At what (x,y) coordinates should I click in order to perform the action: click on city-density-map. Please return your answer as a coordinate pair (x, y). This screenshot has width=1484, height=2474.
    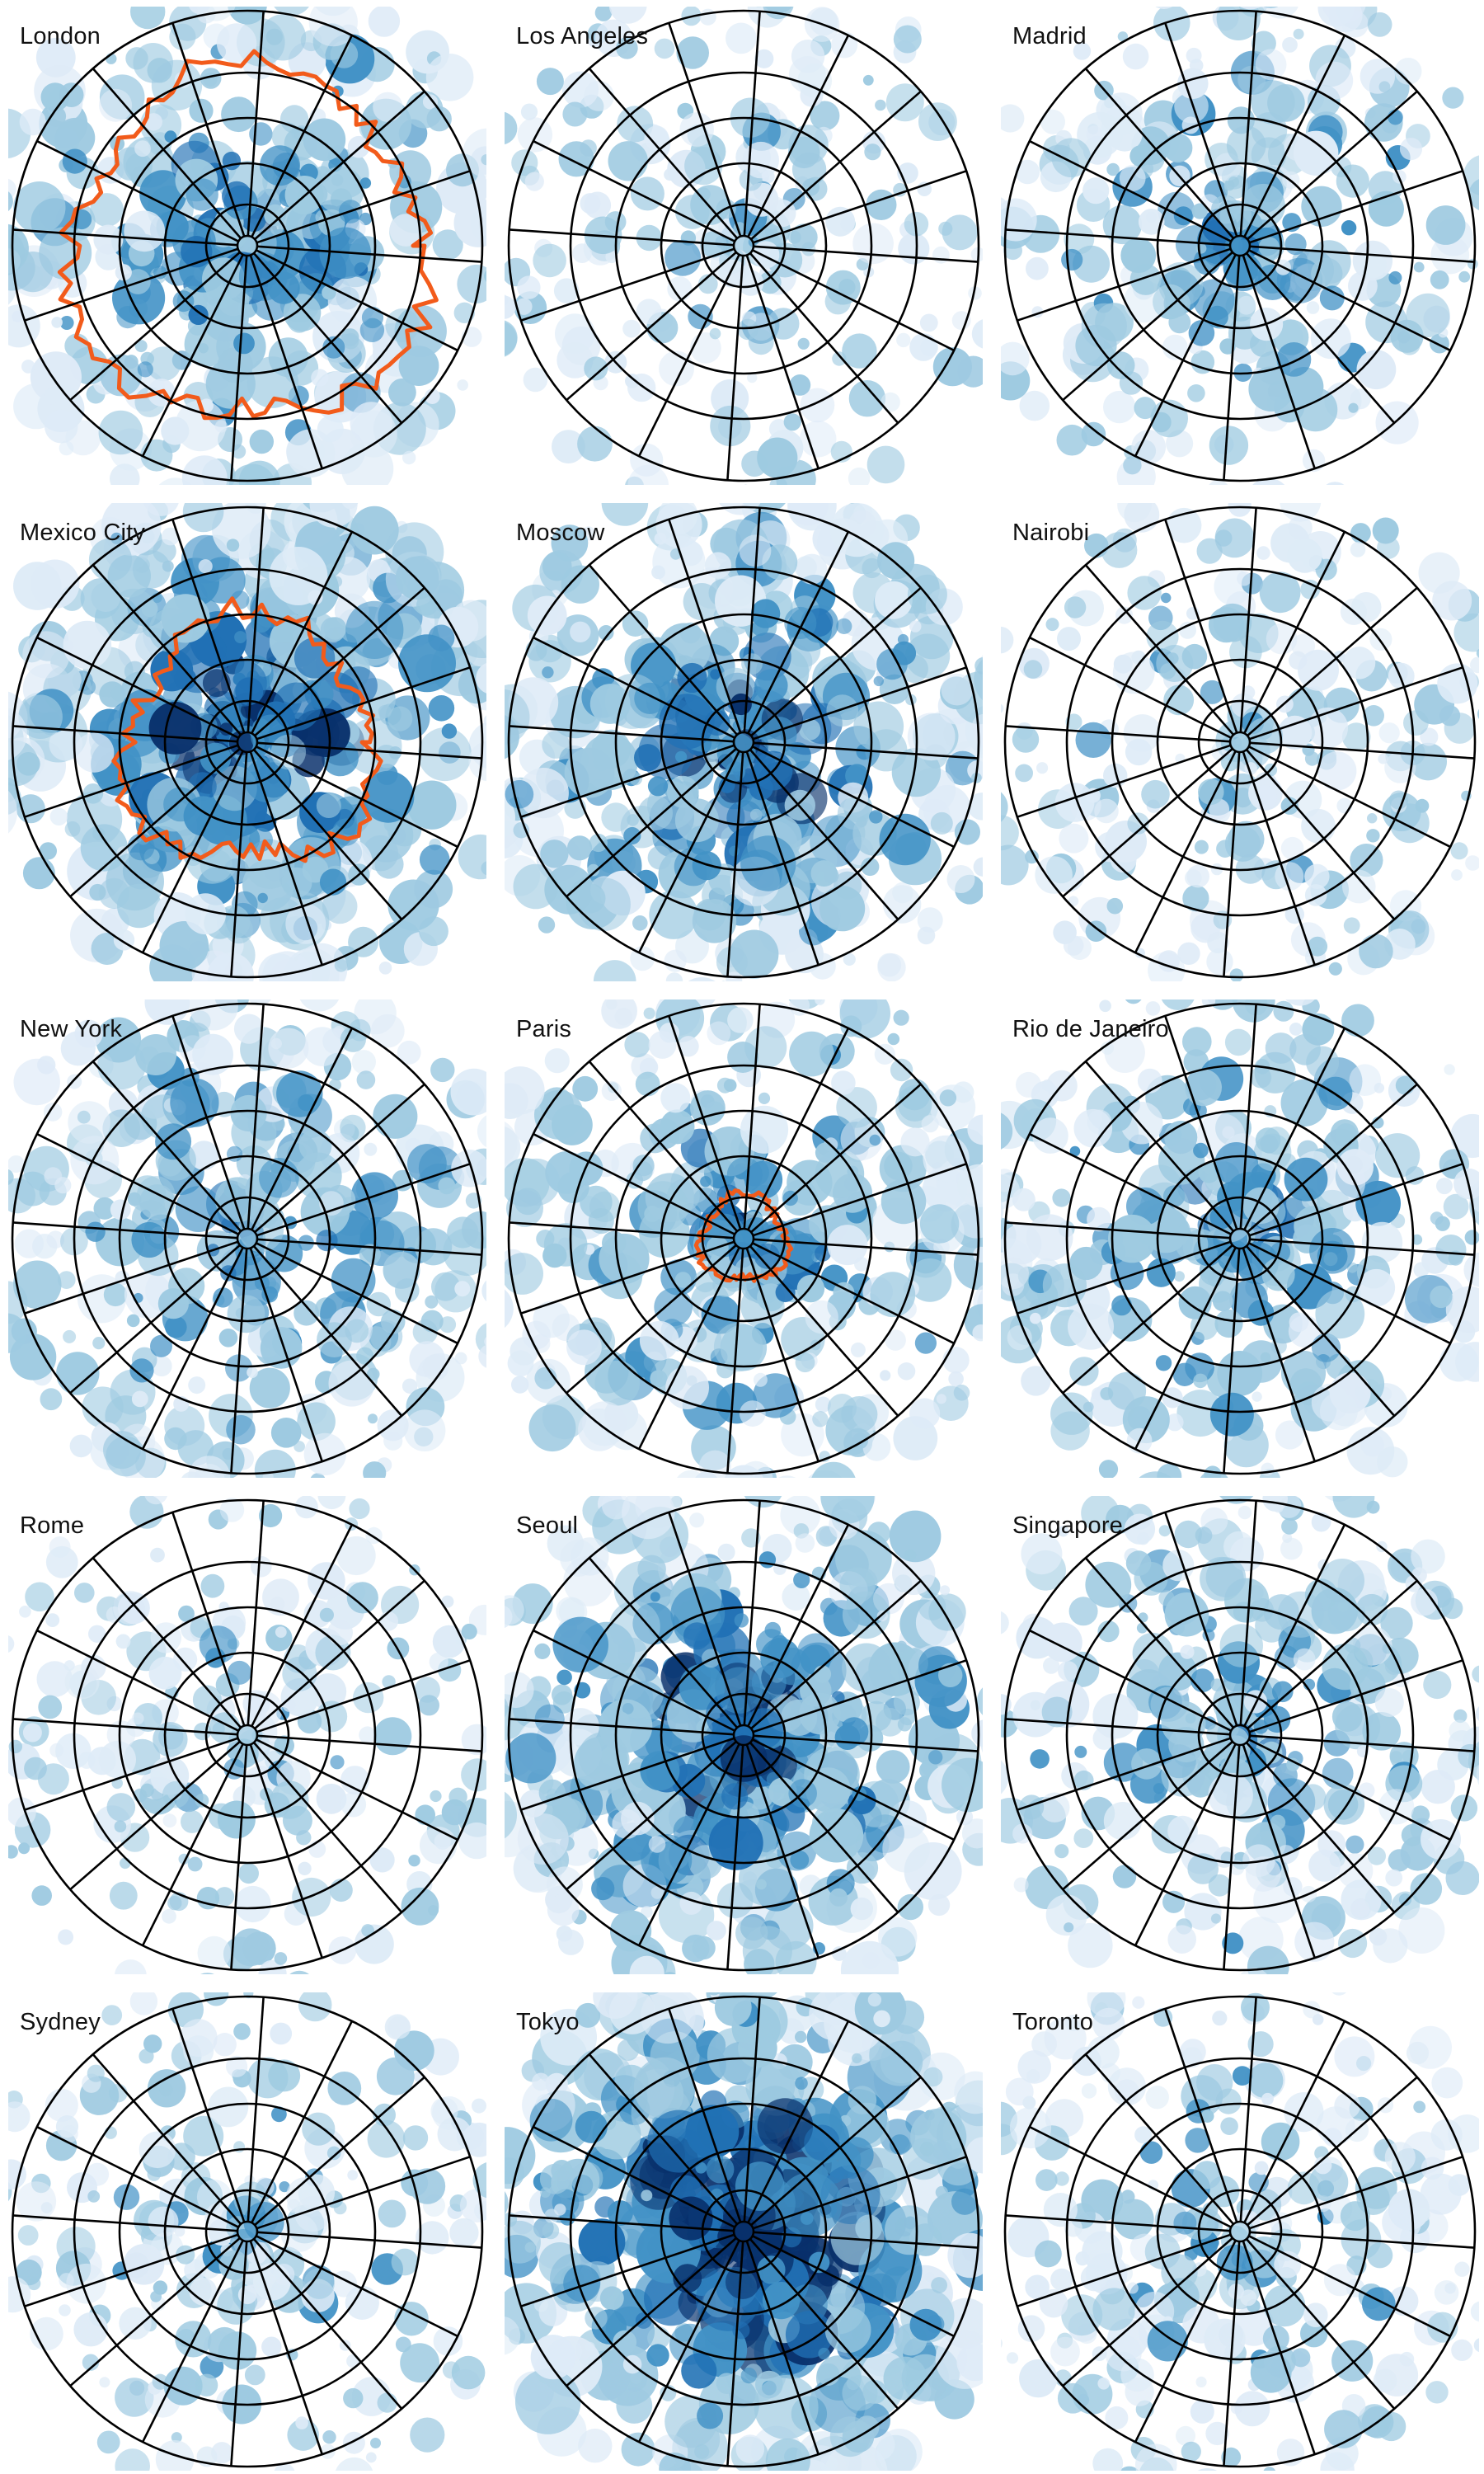
    Looking at the image, I should click on (247, 1735).